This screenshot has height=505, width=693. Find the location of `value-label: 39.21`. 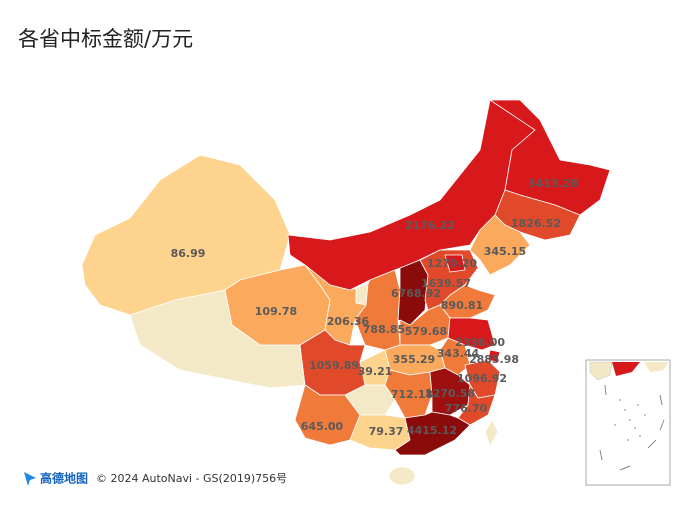

value-label: 39.21 is located at coordinates (375, 371).